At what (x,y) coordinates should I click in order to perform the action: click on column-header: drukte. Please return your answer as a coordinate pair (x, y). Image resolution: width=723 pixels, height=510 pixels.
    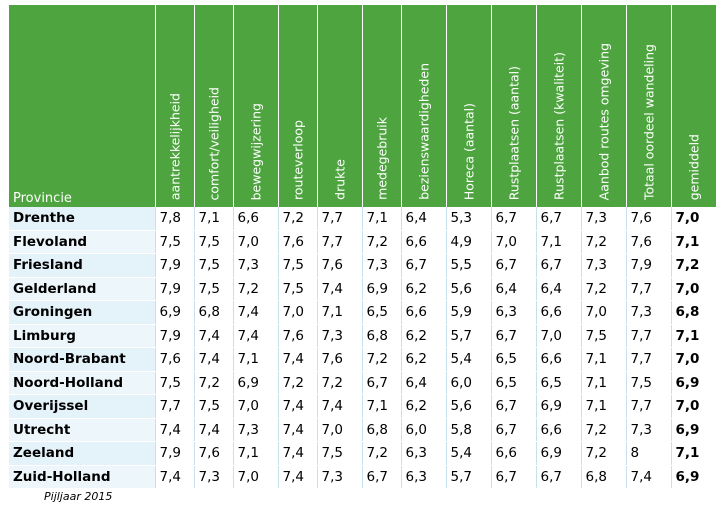
    Looking at the image, I should click on (340, 106).